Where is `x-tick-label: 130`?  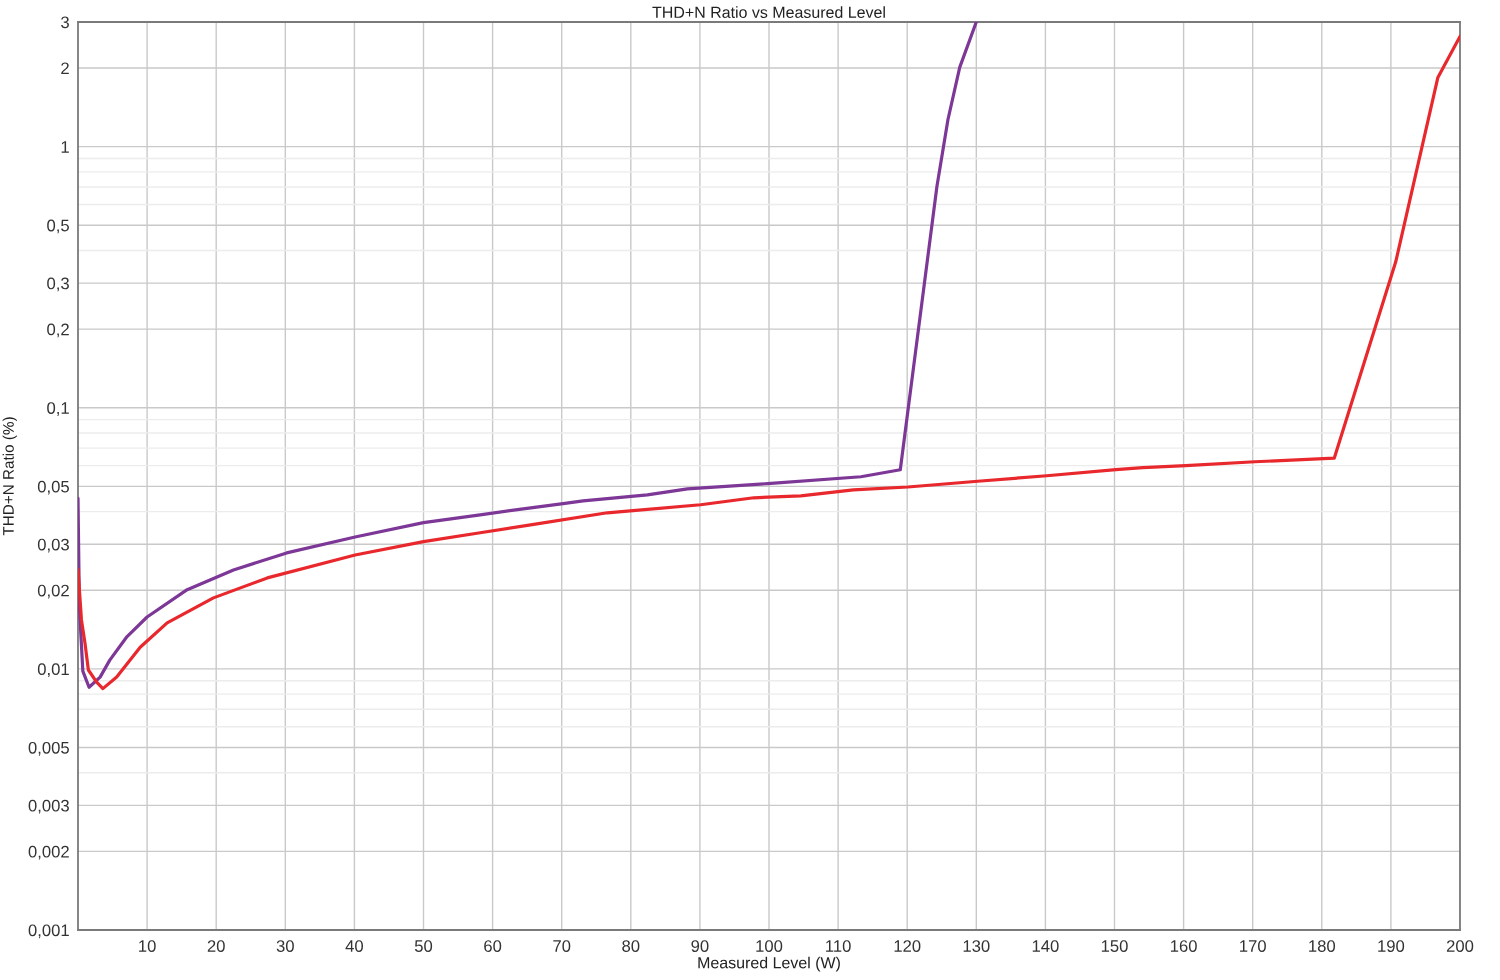
x-tick-label: 130 is located at coordinates (976, 946).